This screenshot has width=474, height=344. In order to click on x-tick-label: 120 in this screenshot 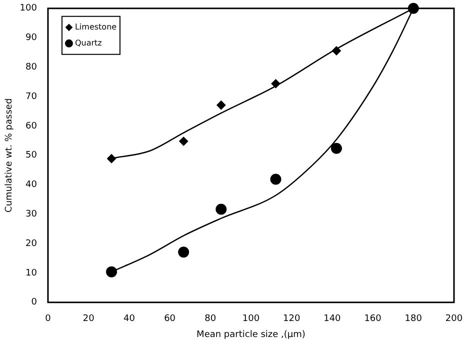, I will do `click(291, 319)`.